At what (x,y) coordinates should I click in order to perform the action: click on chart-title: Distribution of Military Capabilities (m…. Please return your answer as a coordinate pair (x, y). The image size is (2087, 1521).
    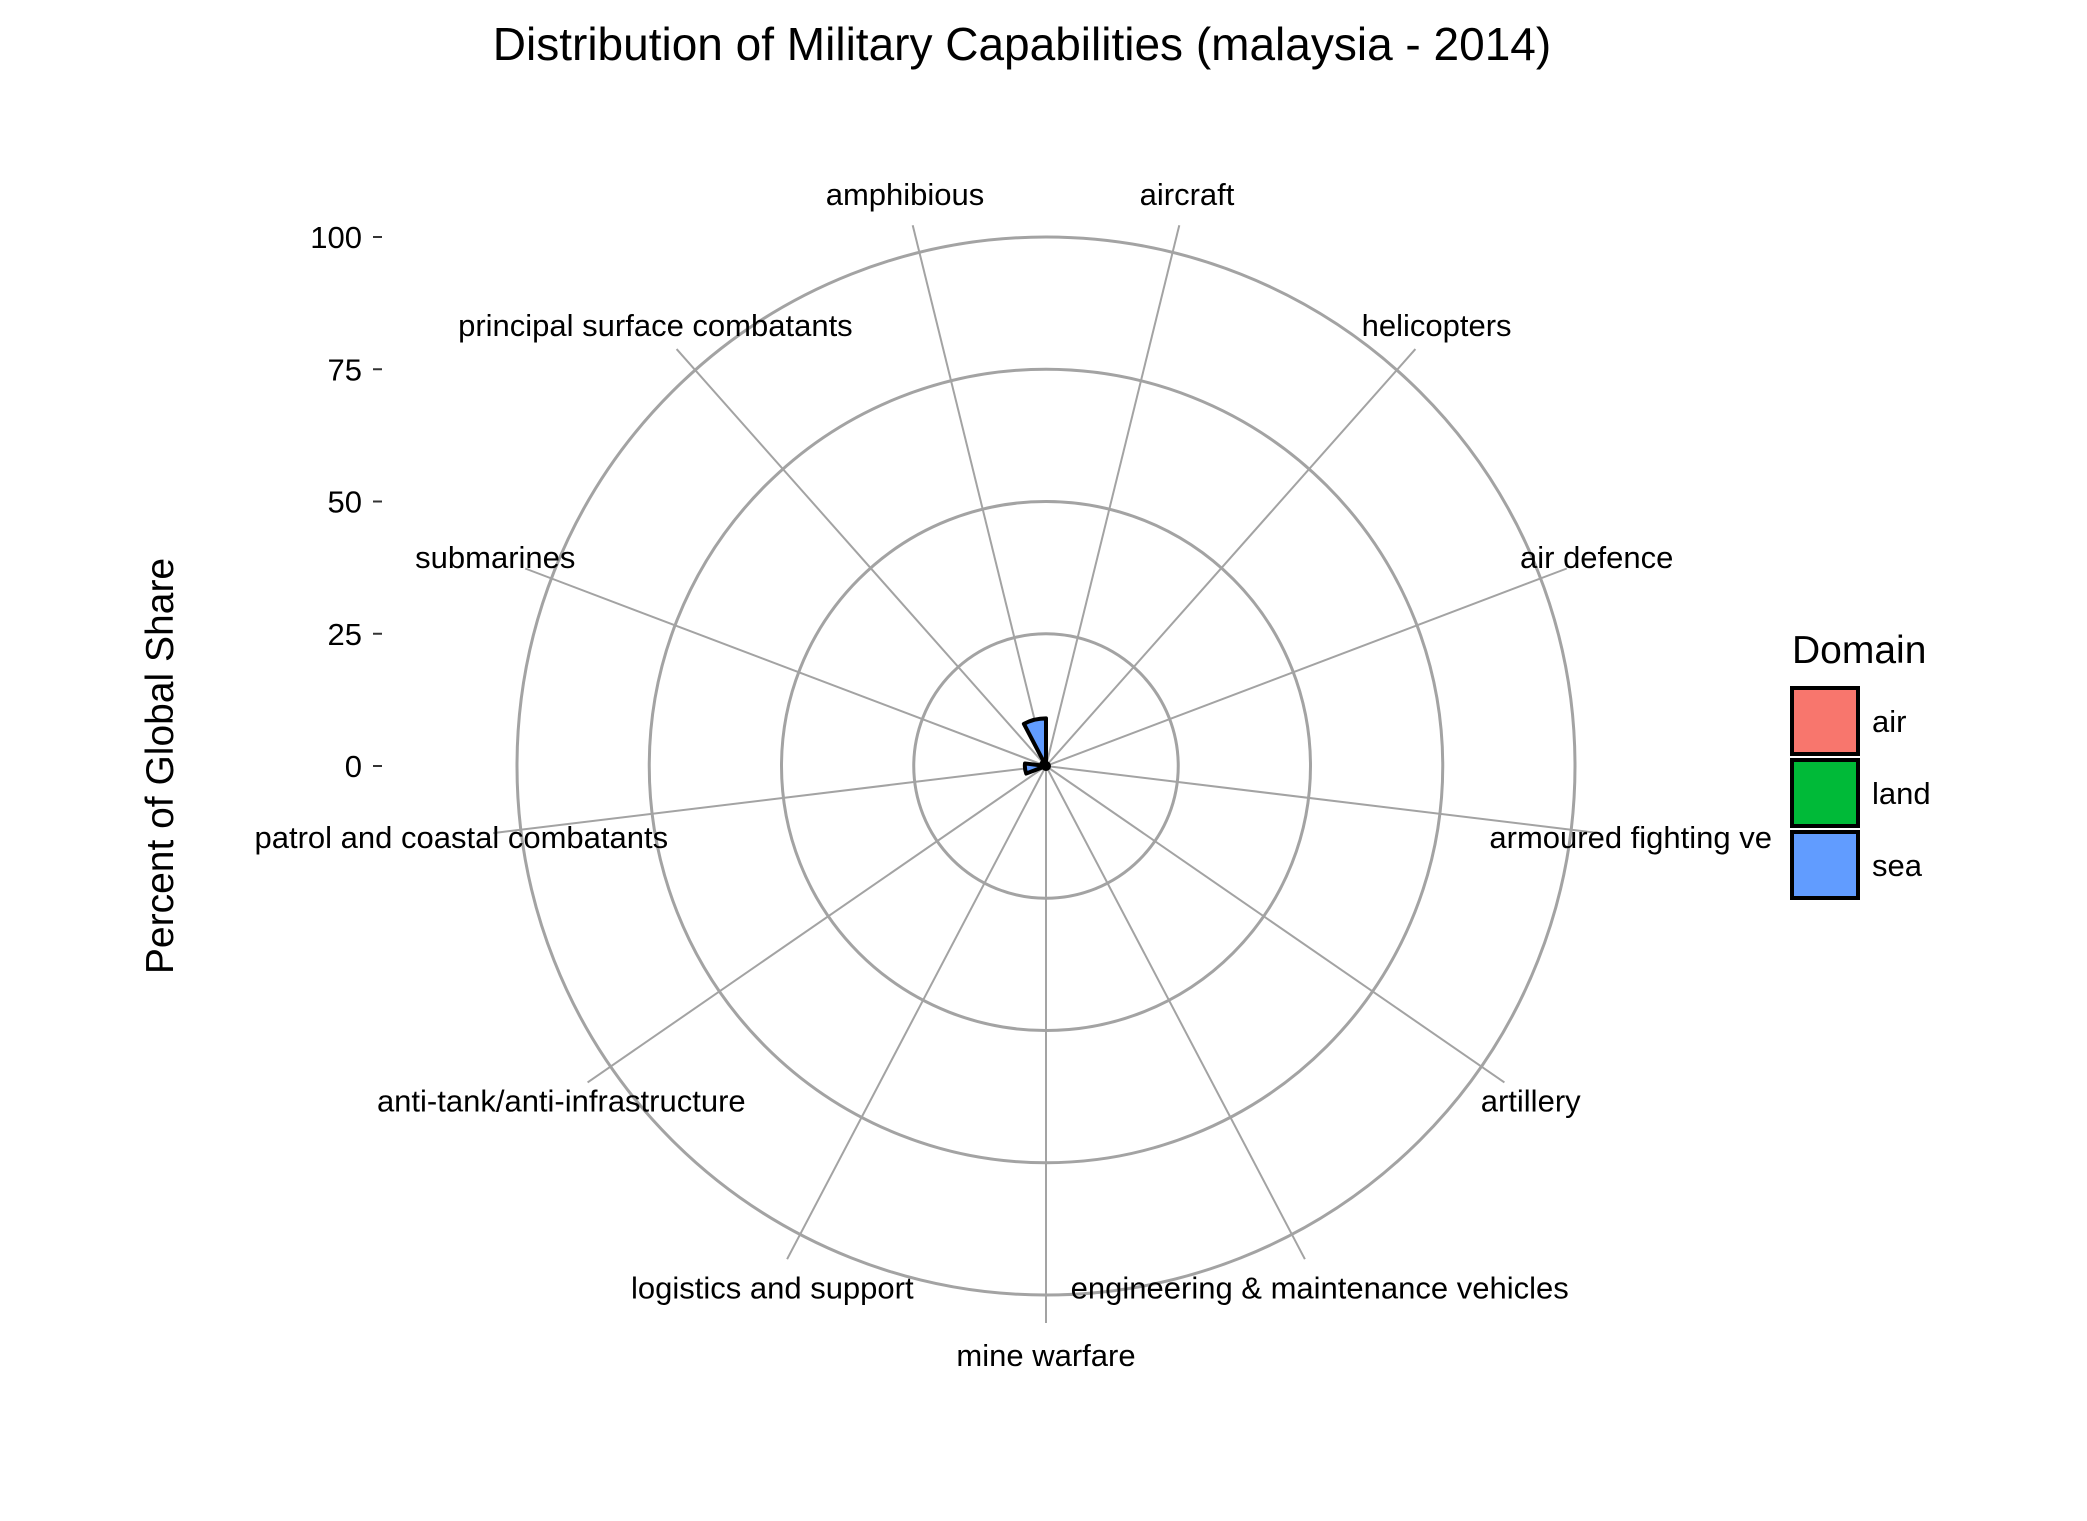
    Looking at the image, I should click on (1022, 44).